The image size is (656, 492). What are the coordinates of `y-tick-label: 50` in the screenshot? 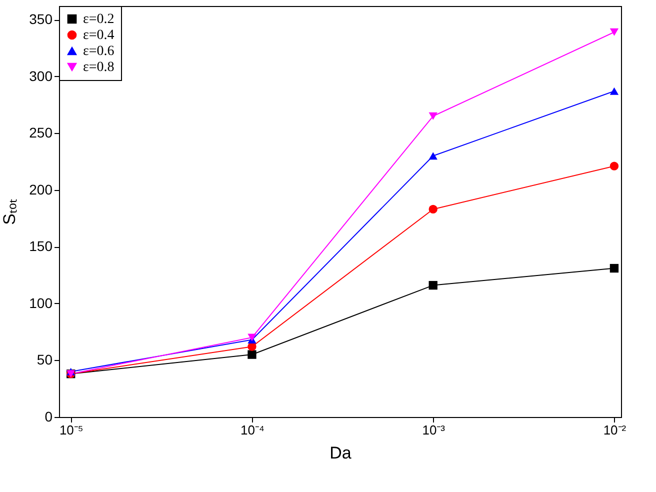 It's located at (44, 360).